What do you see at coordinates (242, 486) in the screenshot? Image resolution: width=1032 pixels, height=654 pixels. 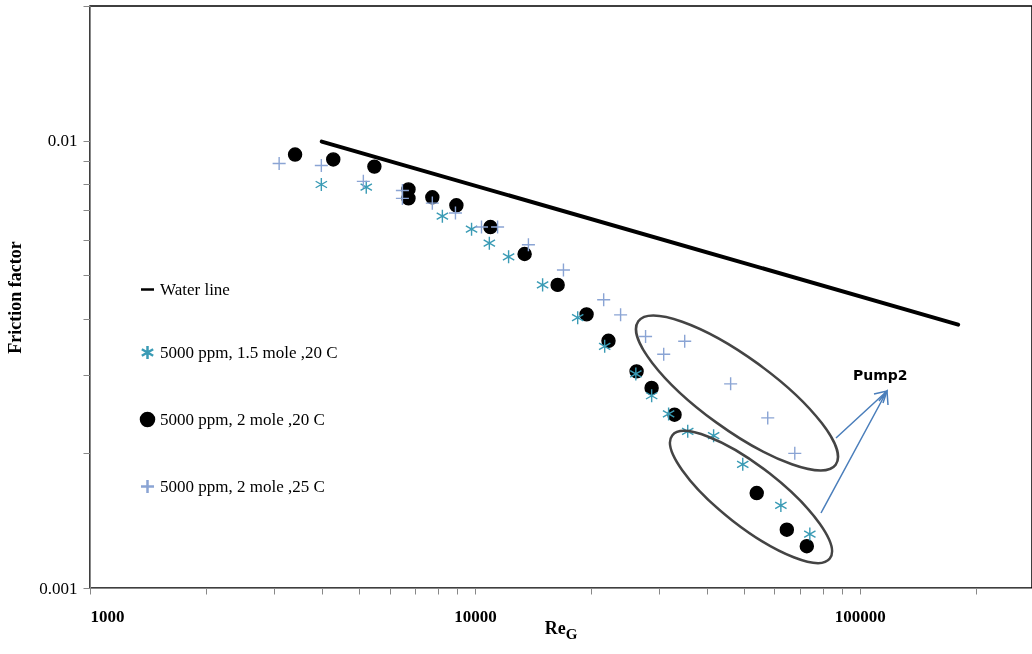 I see `legend-label: 5000 ppm, 2 mole ,25 C` at bounding box center [242, 486].